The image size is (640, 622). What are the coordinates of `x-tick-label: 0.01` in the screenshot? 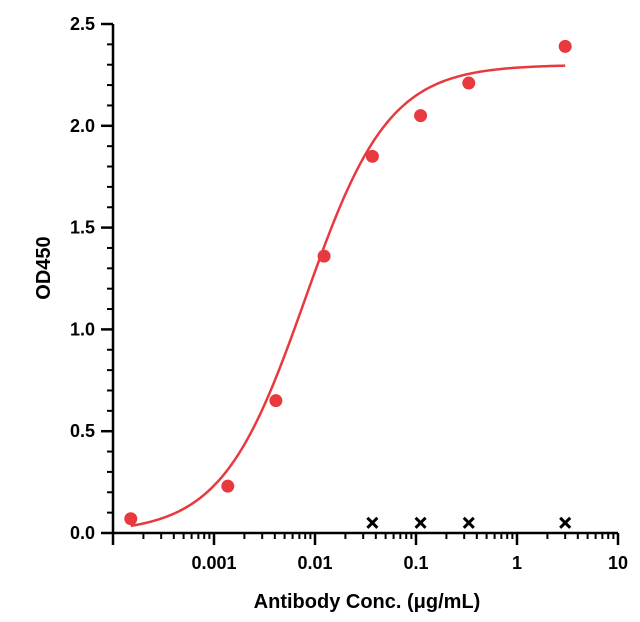 It's located at (314, 563).